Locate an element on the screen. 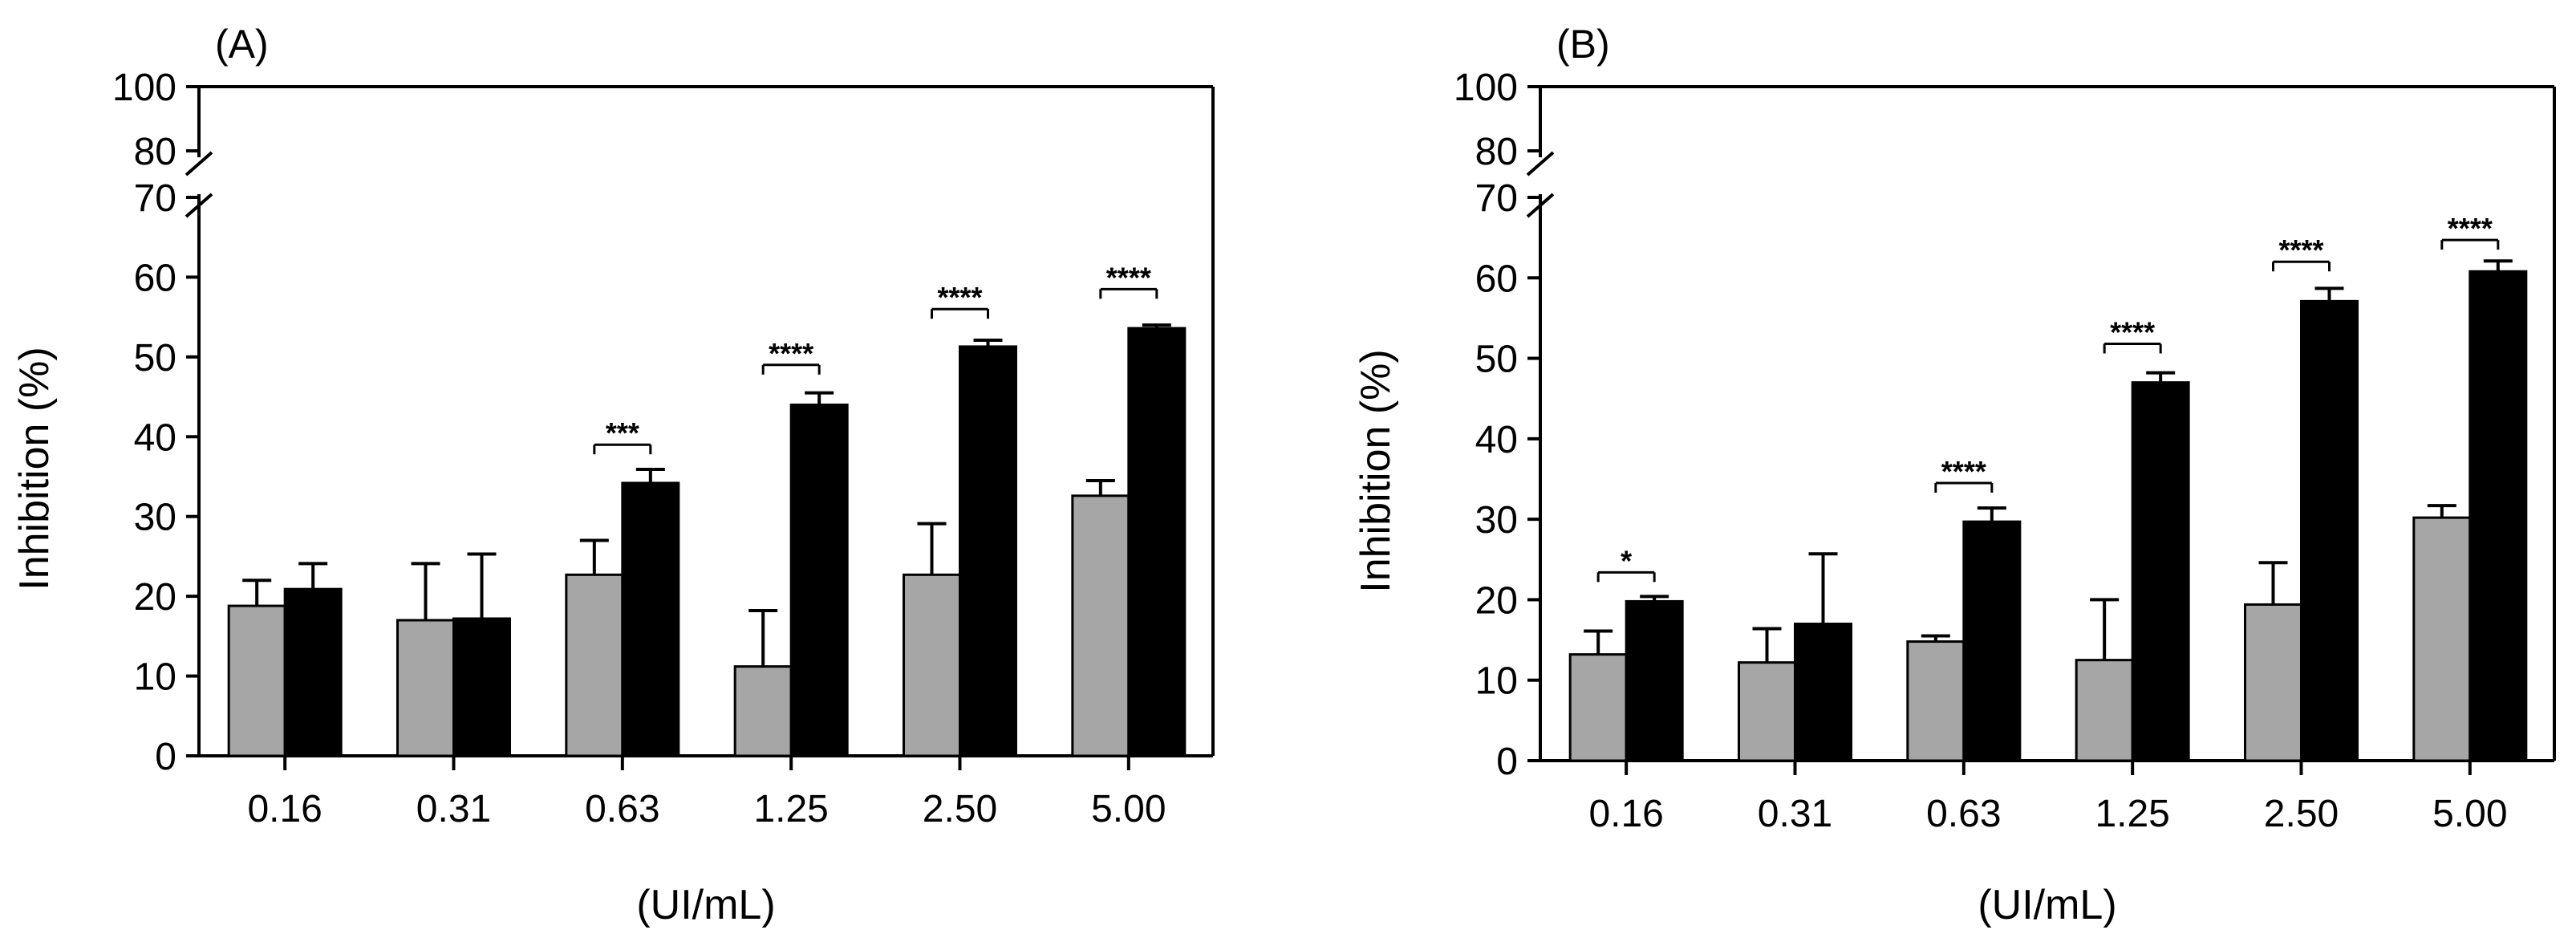  significance-label: *** is located at coordinates (622, 432).